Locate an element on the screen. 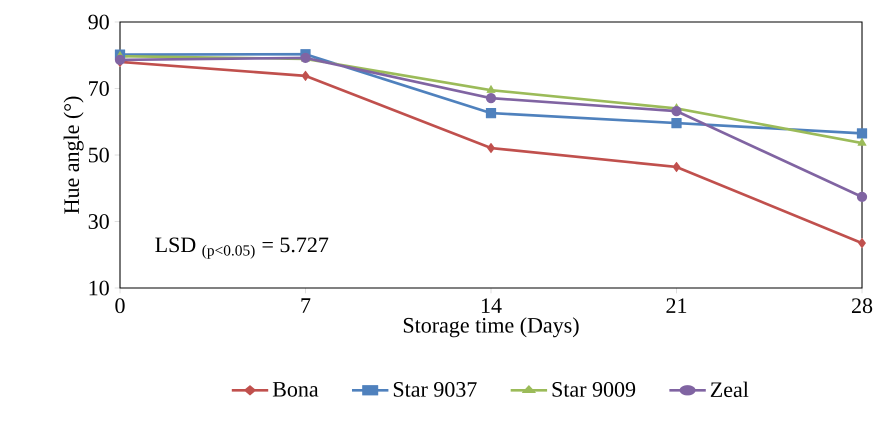  x-tick-label: 28 is located at coordinates (862, 306).